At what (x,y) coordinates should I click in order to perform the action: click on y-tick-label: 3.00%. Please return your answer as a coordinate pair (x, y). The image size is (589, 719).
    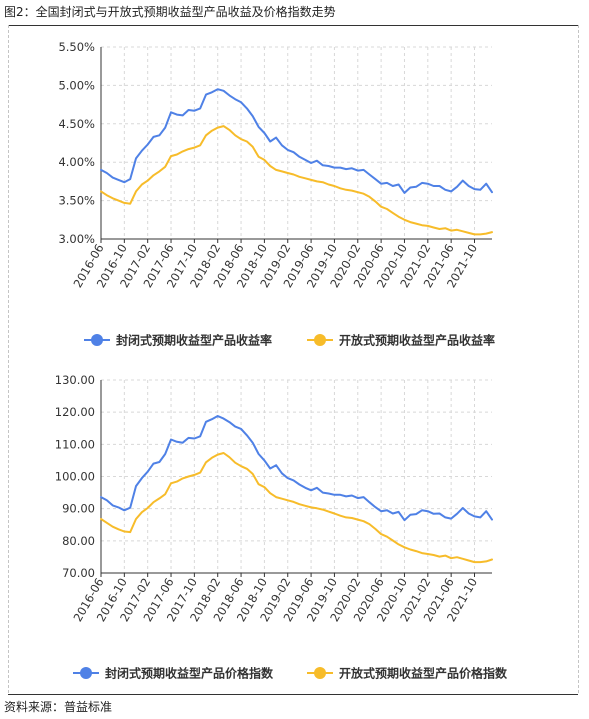
    Looking at the image, I should click on (76, 239).